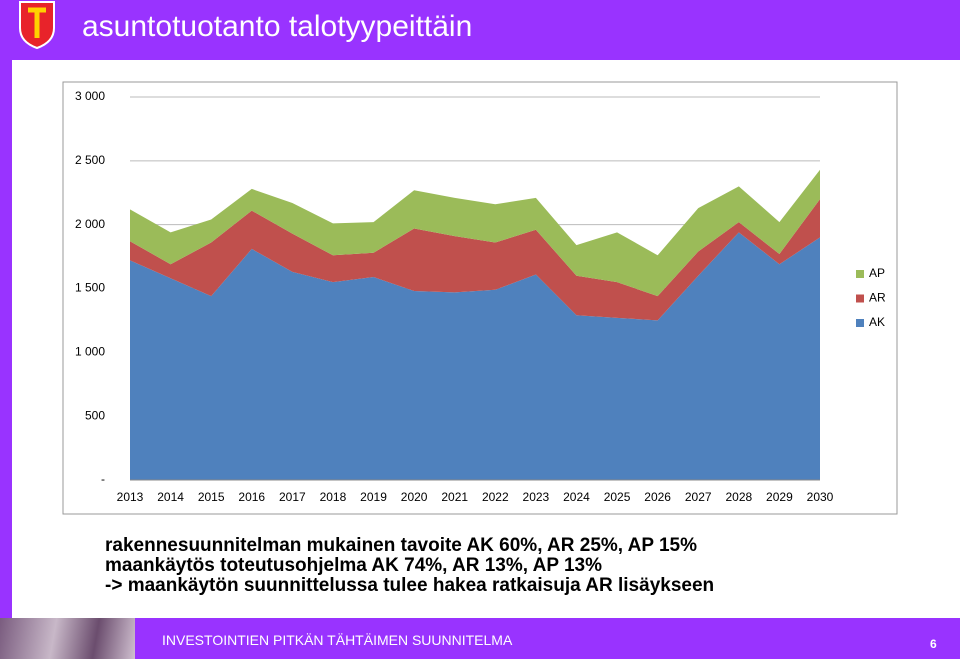 Image resolution: width=960 pixels, height=659 pixels. I want to click on legend-label: AK, so click(877, 322).